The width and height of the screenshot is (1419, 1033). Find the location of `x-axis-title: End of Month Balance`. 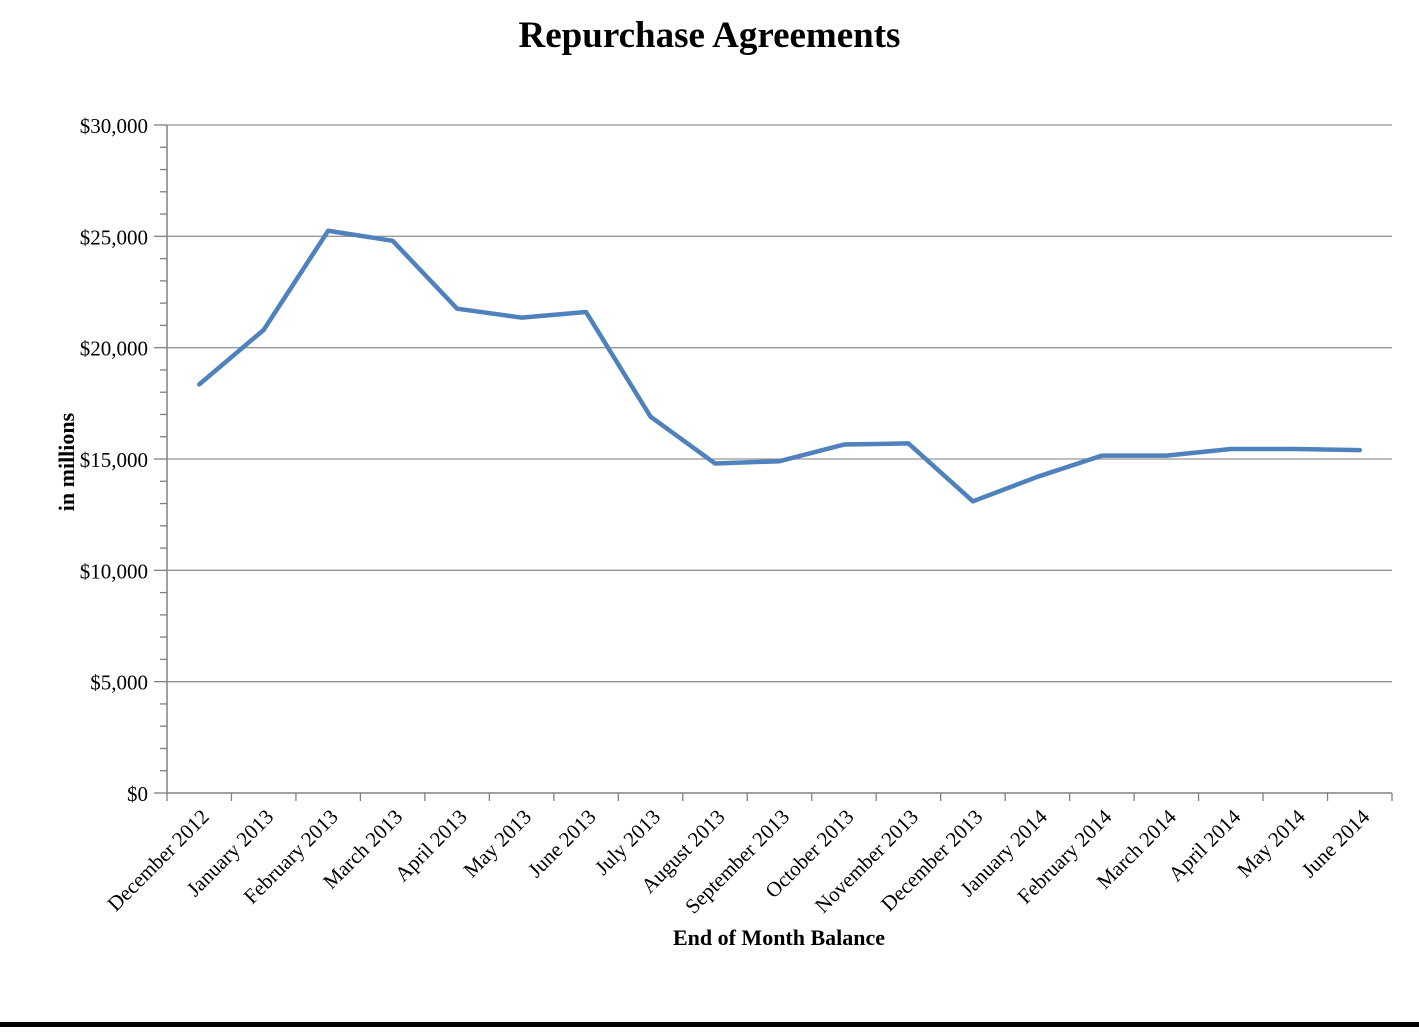

x-axis-title: End of Month Balance is located at coordinates (779, 937).